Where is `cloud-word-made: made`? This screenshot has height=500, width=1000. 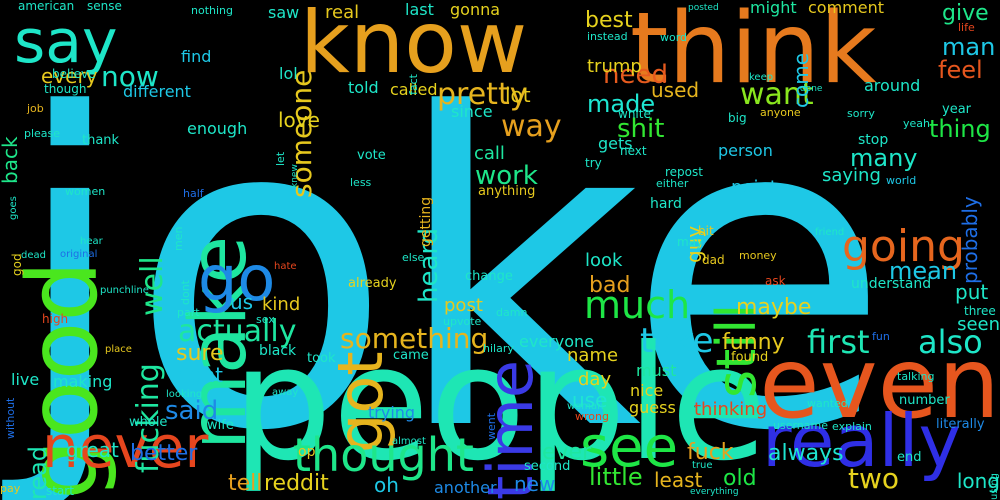 cloud-word-made: made is located at coordinates (621, 104).